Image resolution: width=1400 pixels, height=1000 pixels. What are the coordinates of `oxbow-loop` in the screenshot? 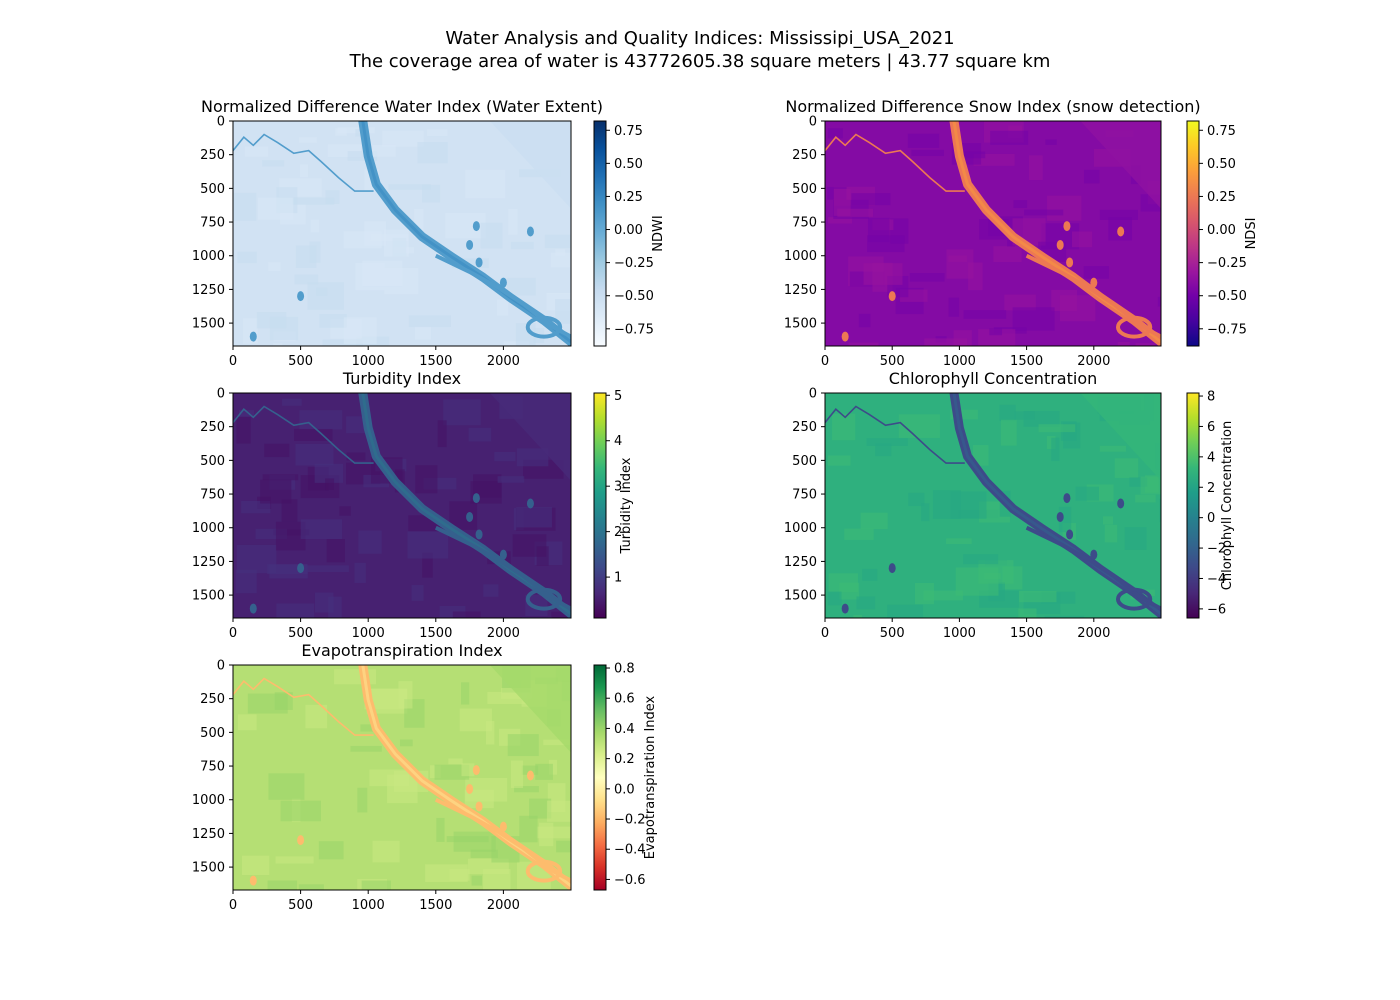 It's located at (544, 599).